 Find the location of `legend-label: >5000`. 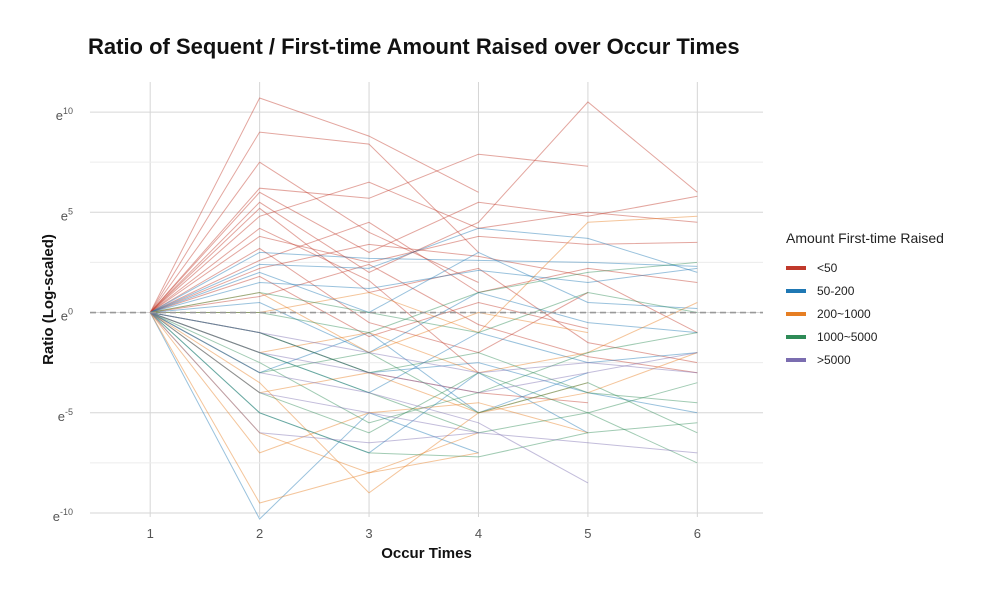

legend-label: >5000 is located at coordinates (834, 359).